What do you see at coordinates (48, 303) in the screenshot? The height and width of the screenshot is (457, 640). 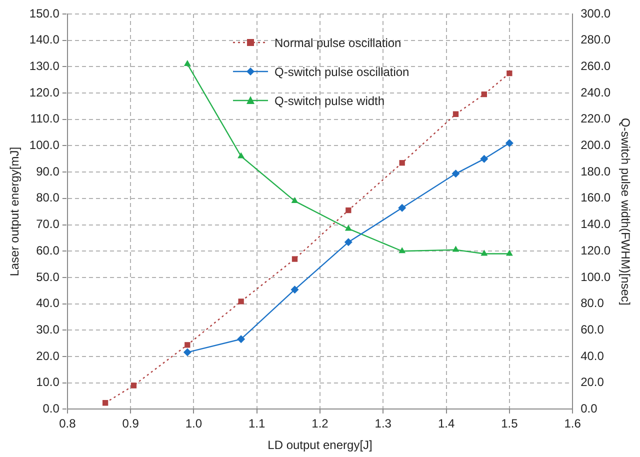 I see `y-tick-label: 40.0` at bounding box center [48, 303].